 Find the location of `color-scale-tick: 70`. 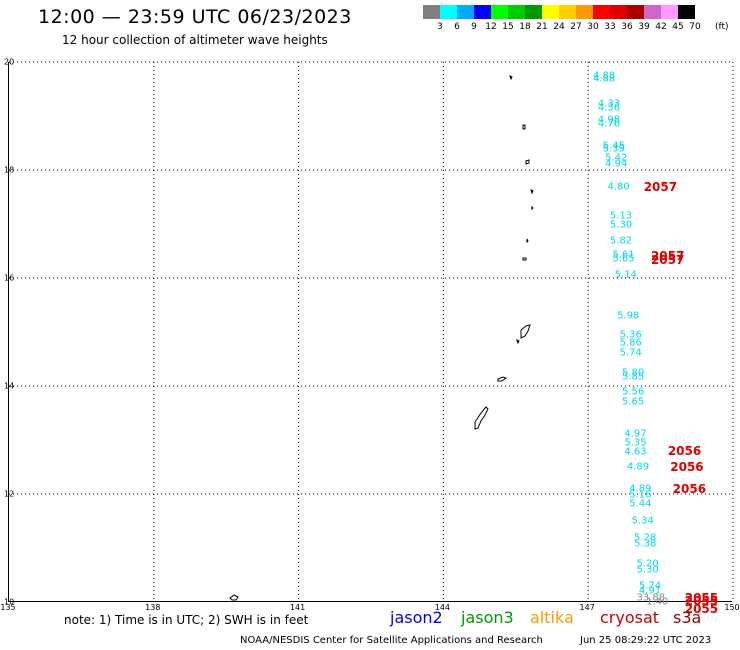

color-scale-tick: 70 is located at coordinates (695, 27).